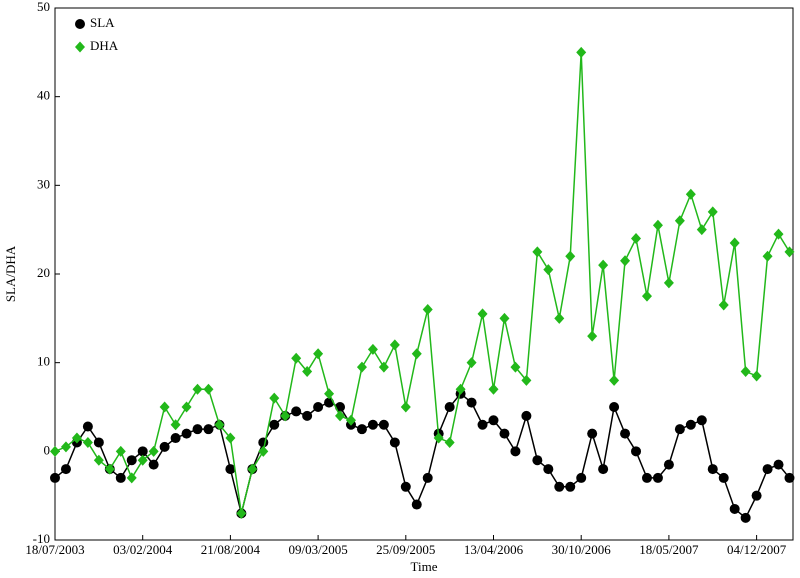 The width and height of the screenshot is (800, 578). Describe the element at coordinates (102, 22) in the screenshot. I see `legend-label: SLA` at that location.